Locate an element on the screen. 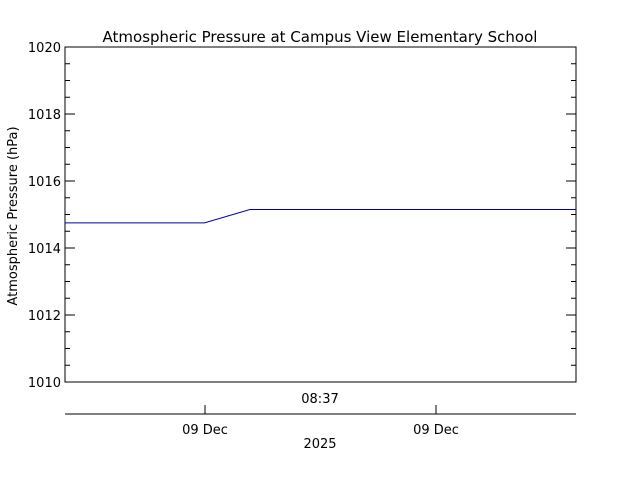 This screenshot has height=480, width=640. y-tick-label: 1010 is located at coordinates (44, 383).